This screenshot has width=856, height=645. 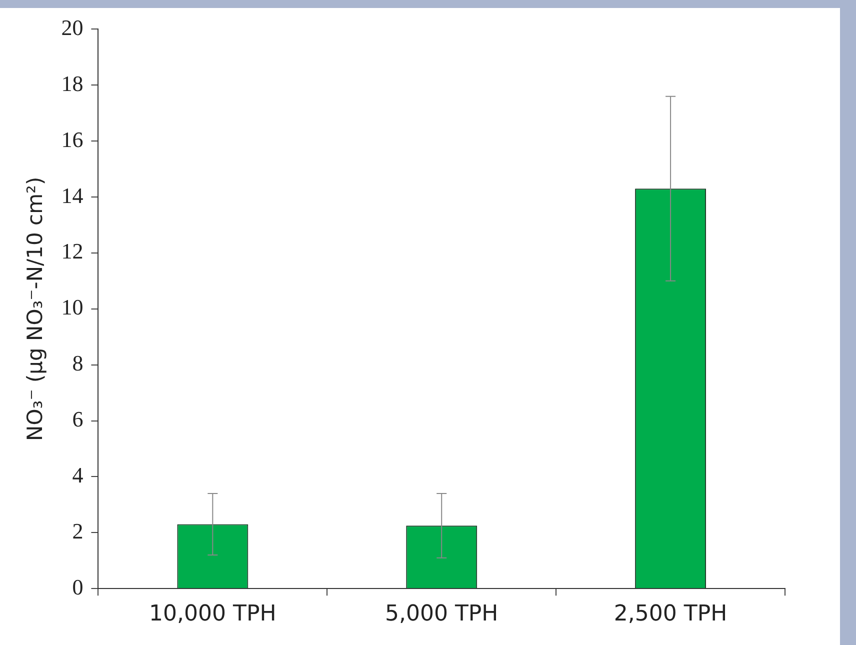 What do you see at coordinates (72, 27) in the screenshot?
I see `y-tick-label: 20` at bounding box center [72, 27].